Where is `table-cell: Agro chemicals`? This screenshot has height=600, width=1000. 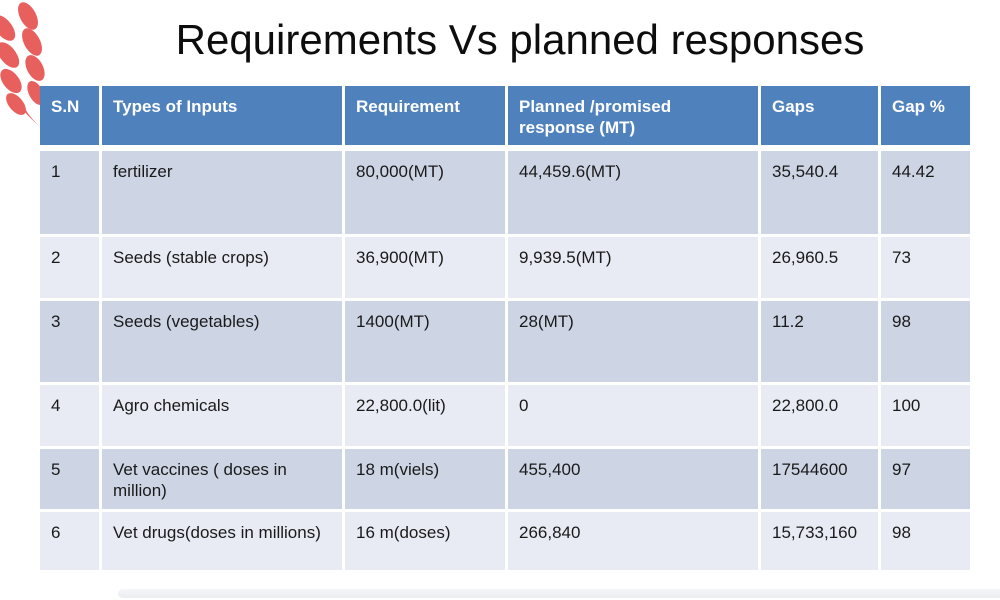
table-cell: Agro chemicals is located at coordinates (223, 416).